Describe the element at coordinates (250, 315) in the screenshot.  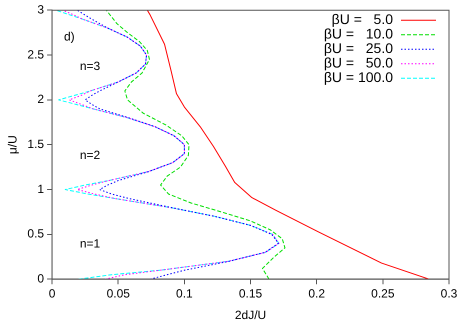
I see `x-axis-title: 2dJ/U` at that location.